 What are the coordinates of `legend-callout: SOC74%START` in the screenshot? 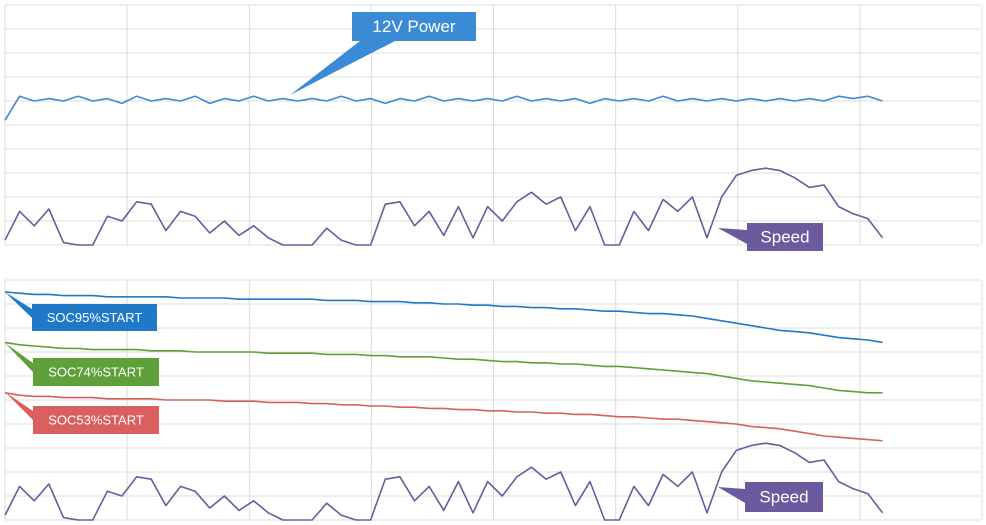 It's located at (82, 364).